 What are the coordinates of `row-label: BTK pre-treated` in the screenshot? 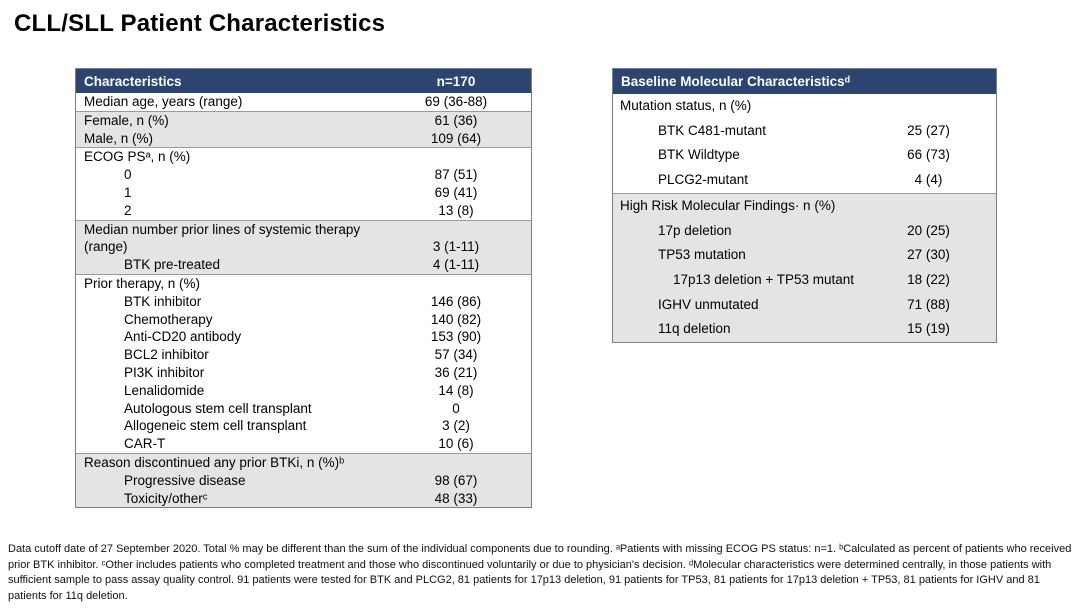 It's located at (172, 265).